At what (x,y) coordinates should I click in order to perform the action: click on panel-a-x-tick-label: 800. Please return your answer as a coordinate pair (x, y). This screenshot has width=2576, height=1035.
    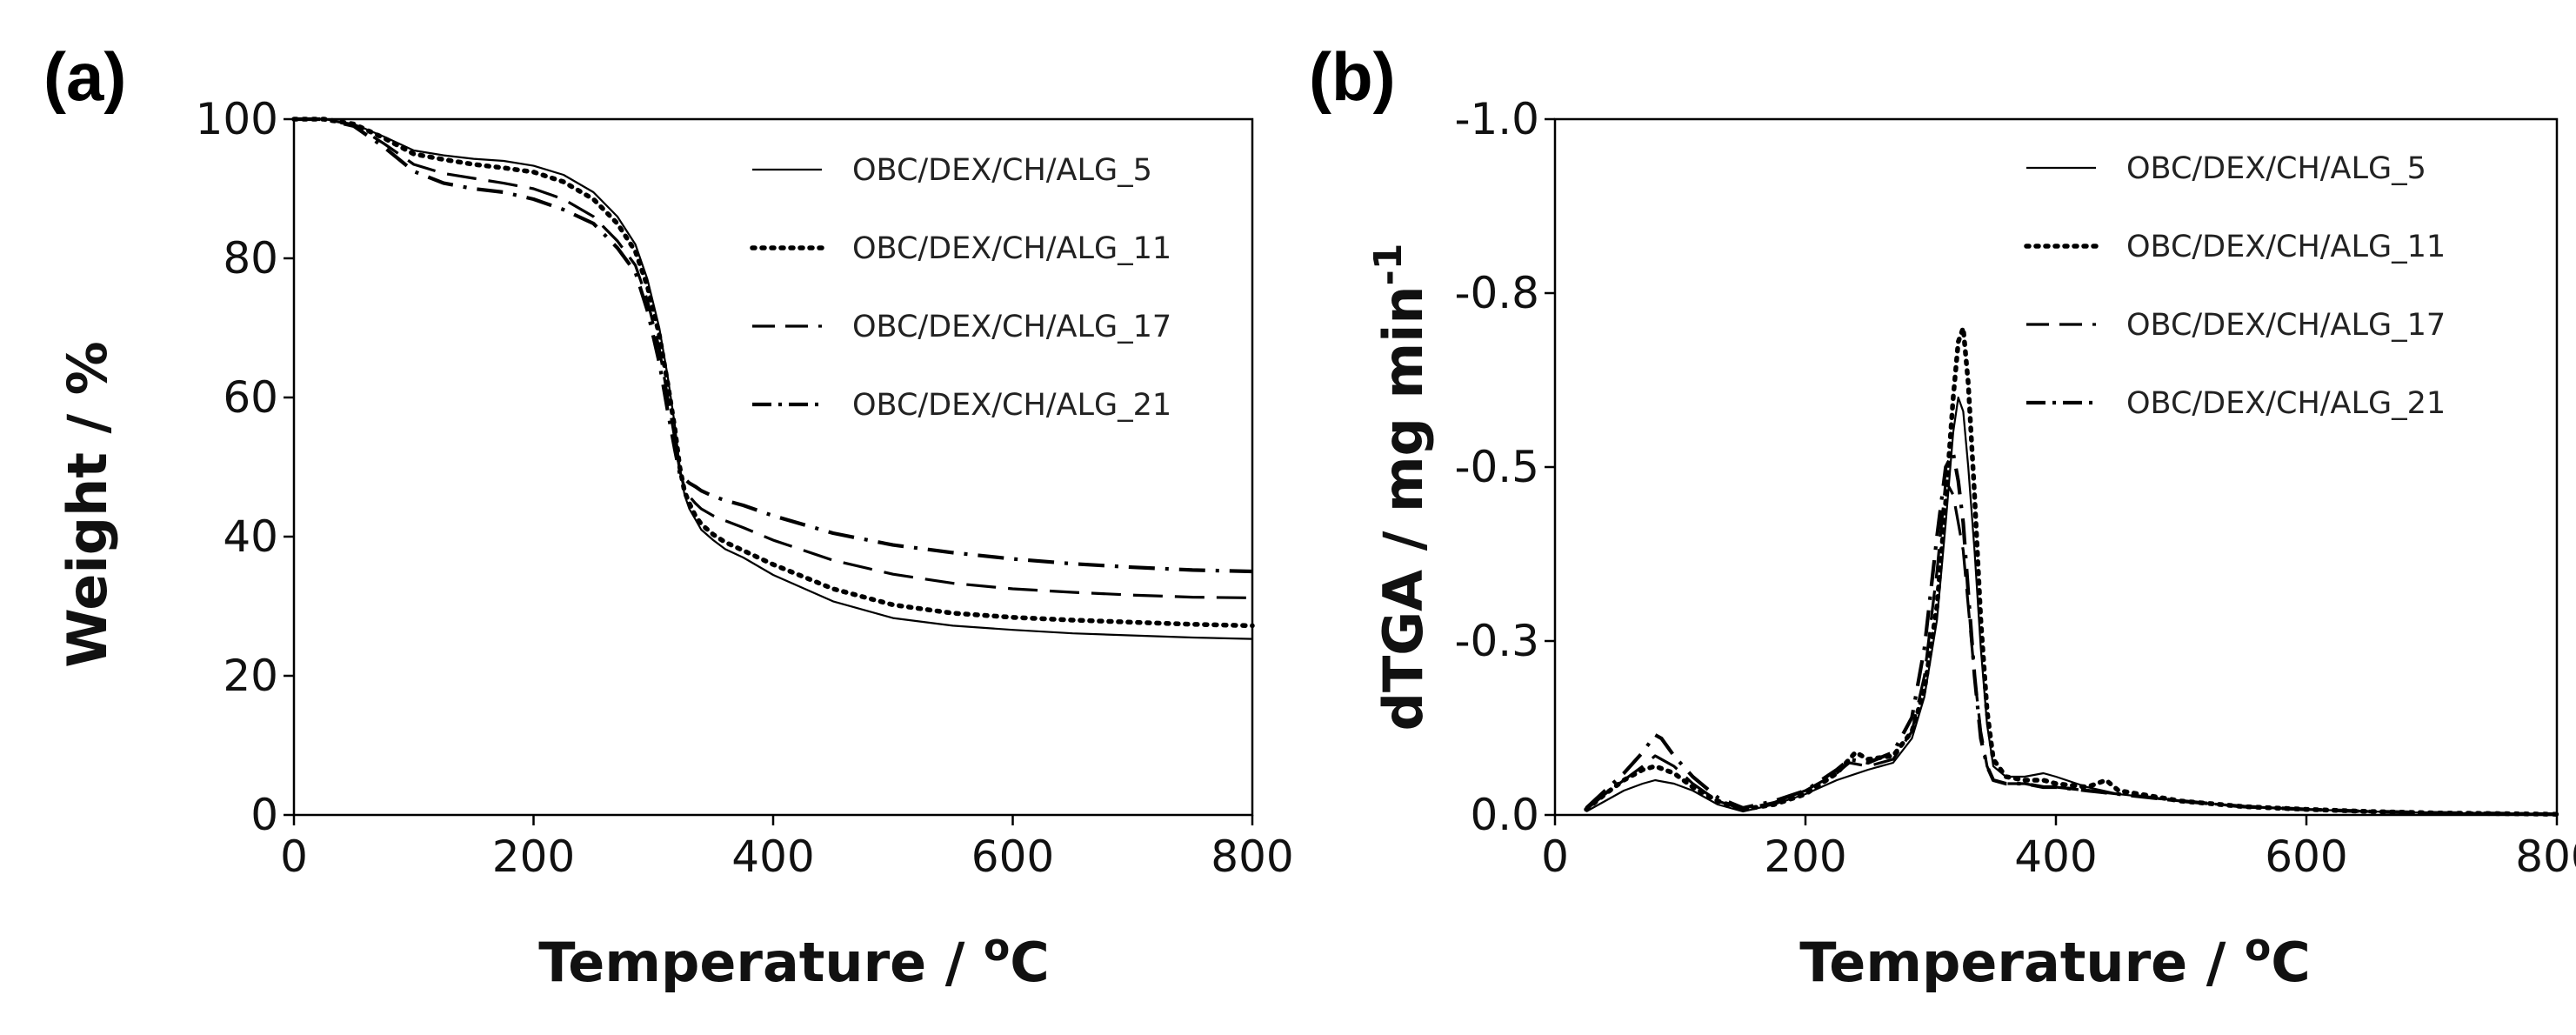
    Looking at the image, I should click on (1252, 856).